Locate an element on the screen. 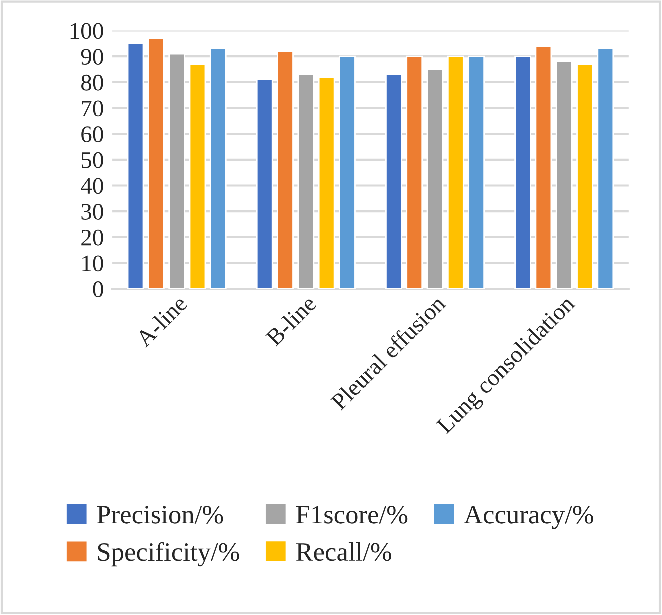 The height and width of the screenshot is (615, 662). legend-label: Precision/% is located at coordinates (160, 515).